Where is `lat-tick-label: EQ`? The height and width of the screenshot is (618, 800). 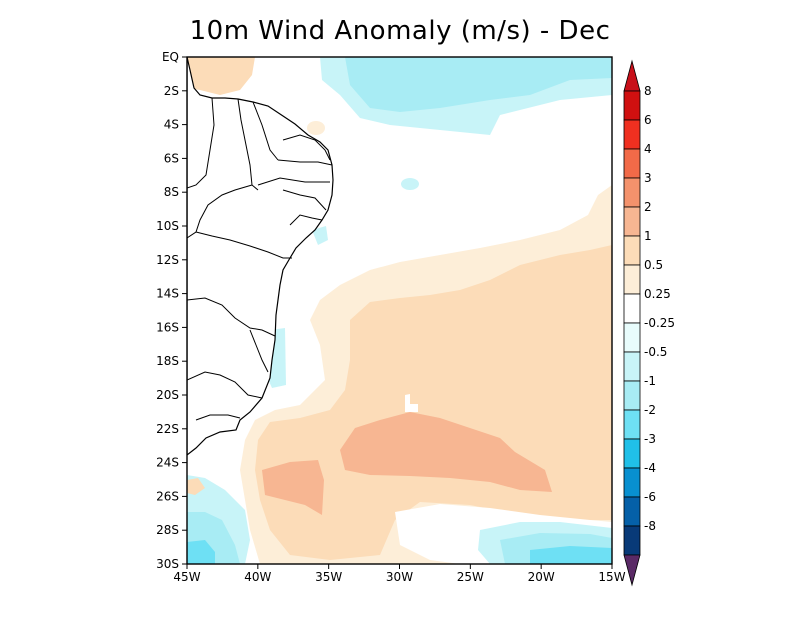 lat-tick-label: EQ is located at coordinates (170, 57).